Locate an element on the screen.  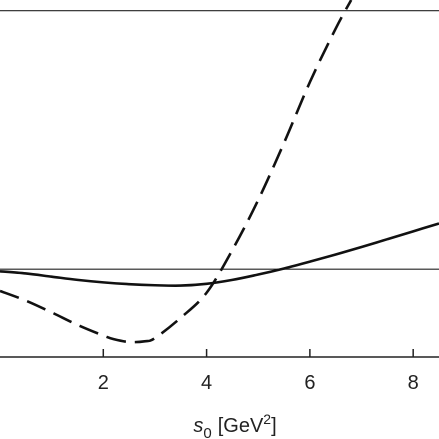
x-axis-var: s is located at coordinates (198, 426).